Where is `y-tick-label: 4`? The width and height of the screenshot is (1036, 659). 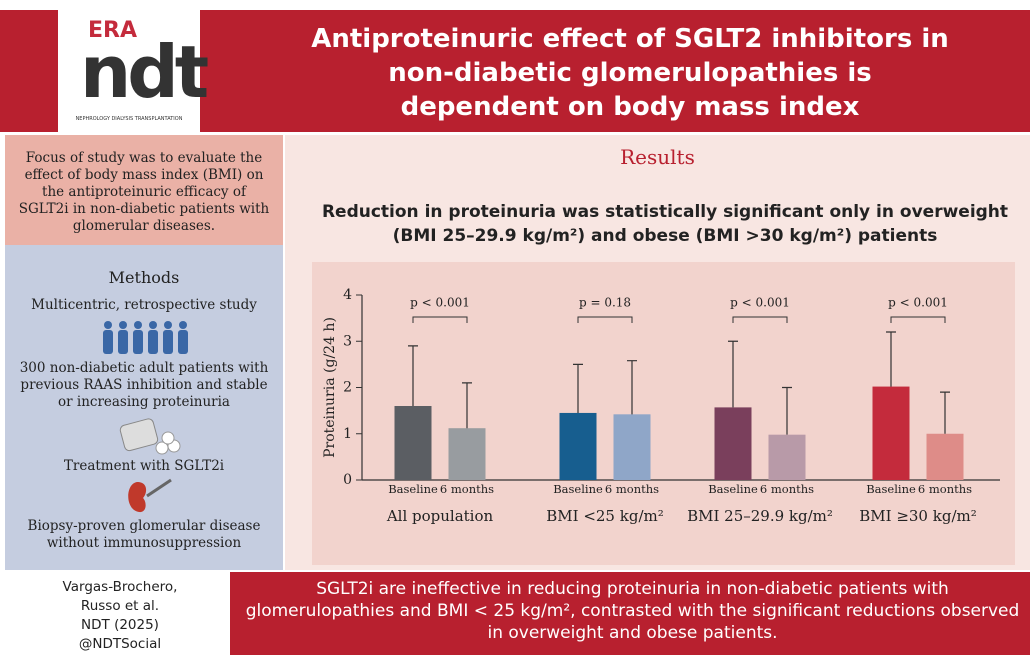 y-tick-label: 4 is located at coordinates (347, 295).